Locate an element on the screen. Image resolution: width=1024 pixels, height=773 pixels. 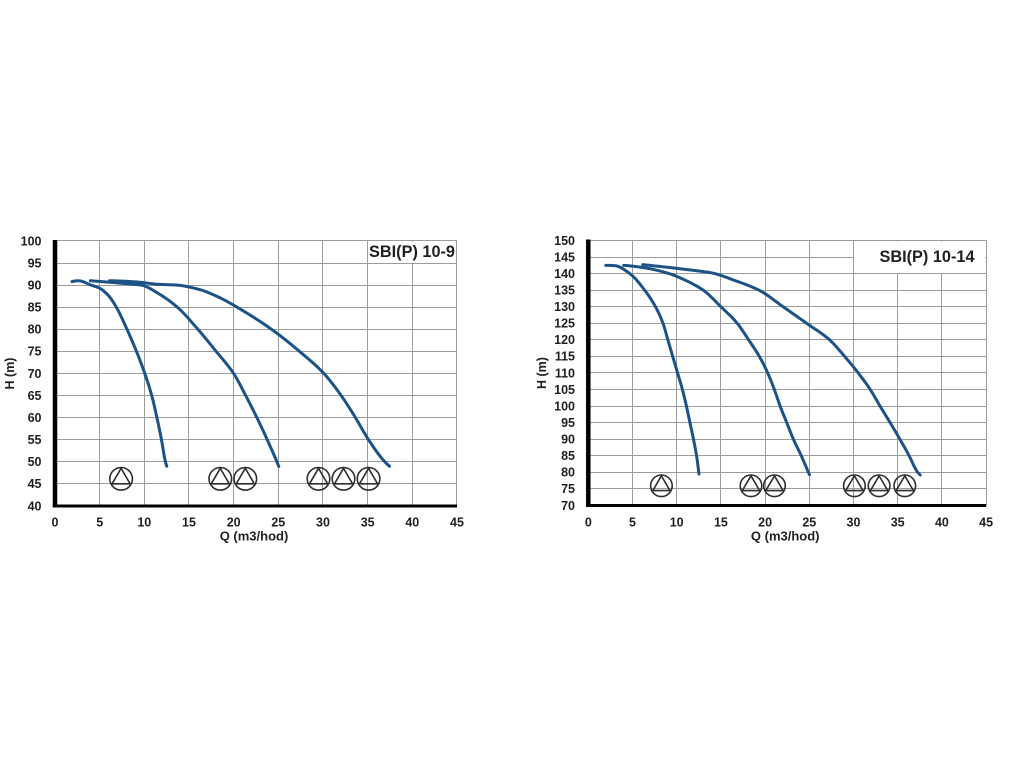
svg-text: 140 is located at coordinates (564, 274).